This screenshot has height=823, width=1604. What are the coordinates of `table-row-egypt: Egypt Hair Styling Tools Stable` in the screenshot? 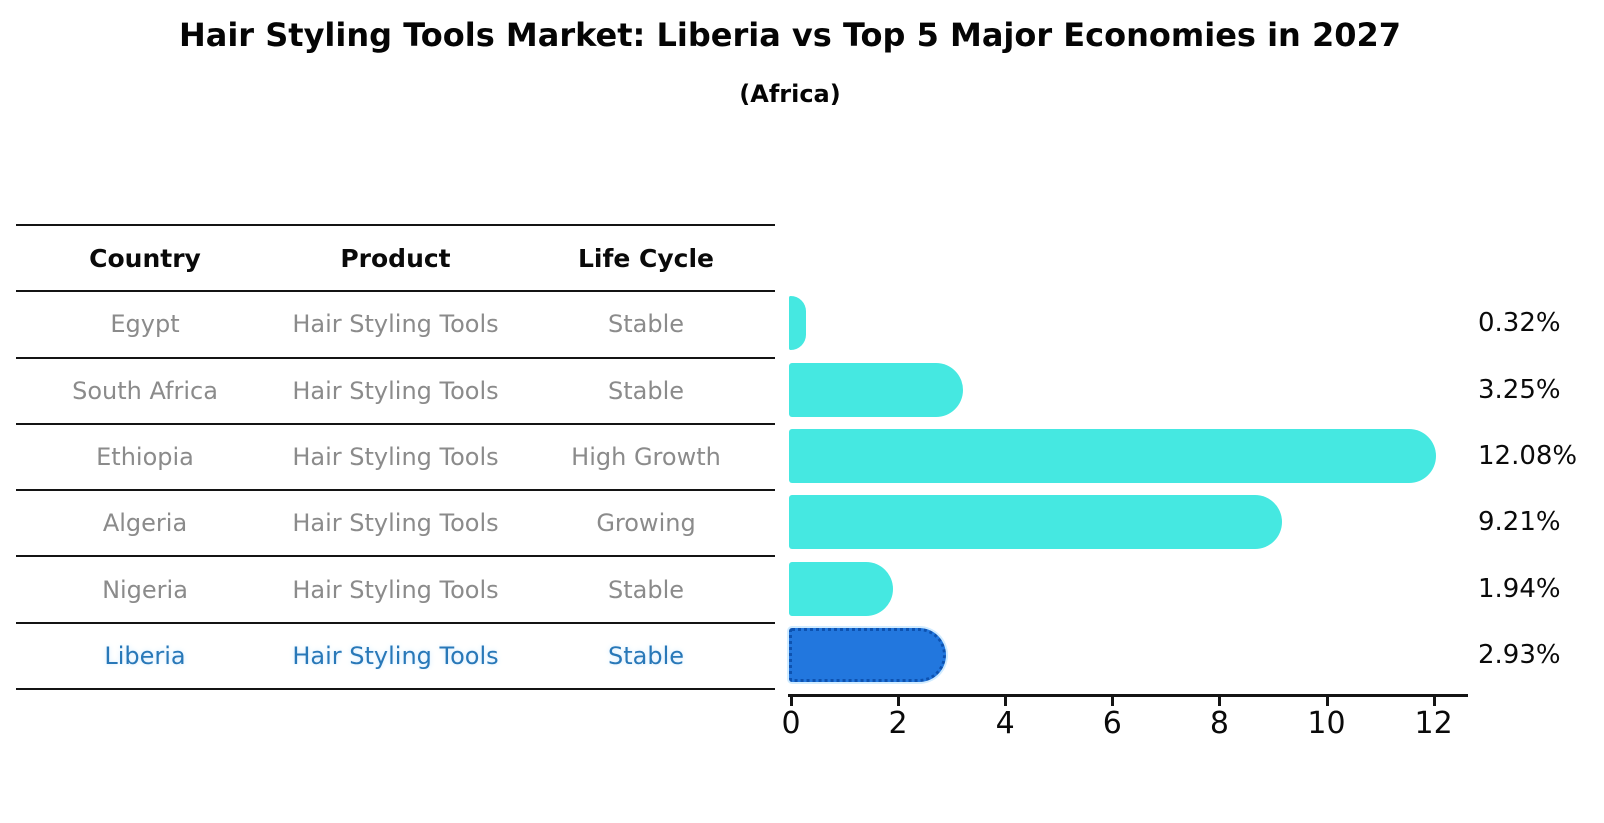 It's located at (395, 325).